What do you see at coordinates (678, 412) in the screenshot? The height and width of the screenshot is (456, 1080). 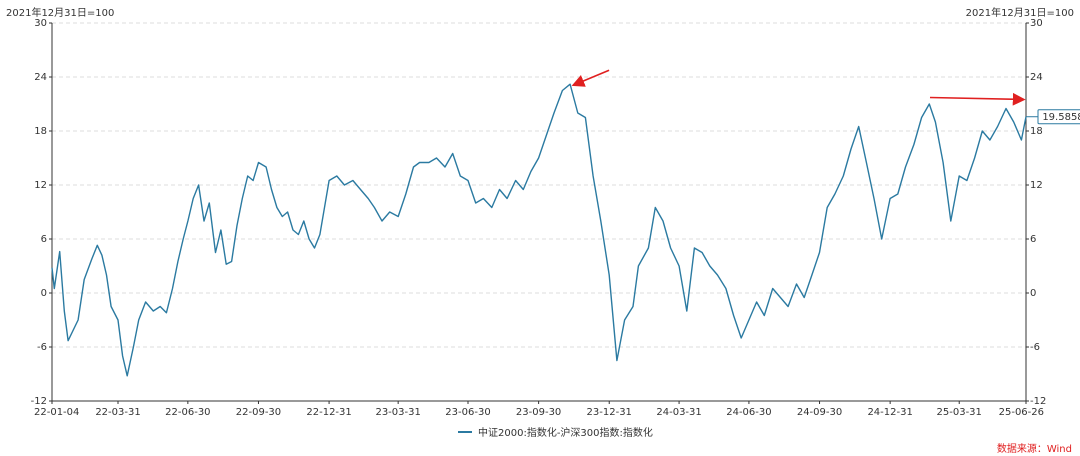 I see `x-tick-label: 24-03-31` at bounding box center [678, 412].